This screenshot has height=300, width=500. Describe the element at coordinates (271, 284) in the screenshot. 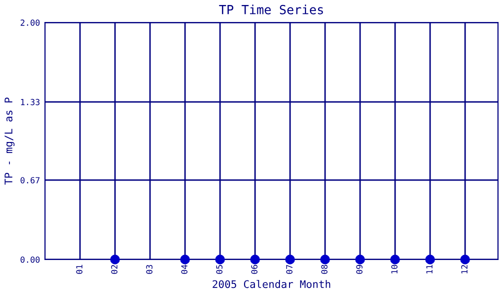

I see `x-axis-title: 2005 Calendar Month` at that location.